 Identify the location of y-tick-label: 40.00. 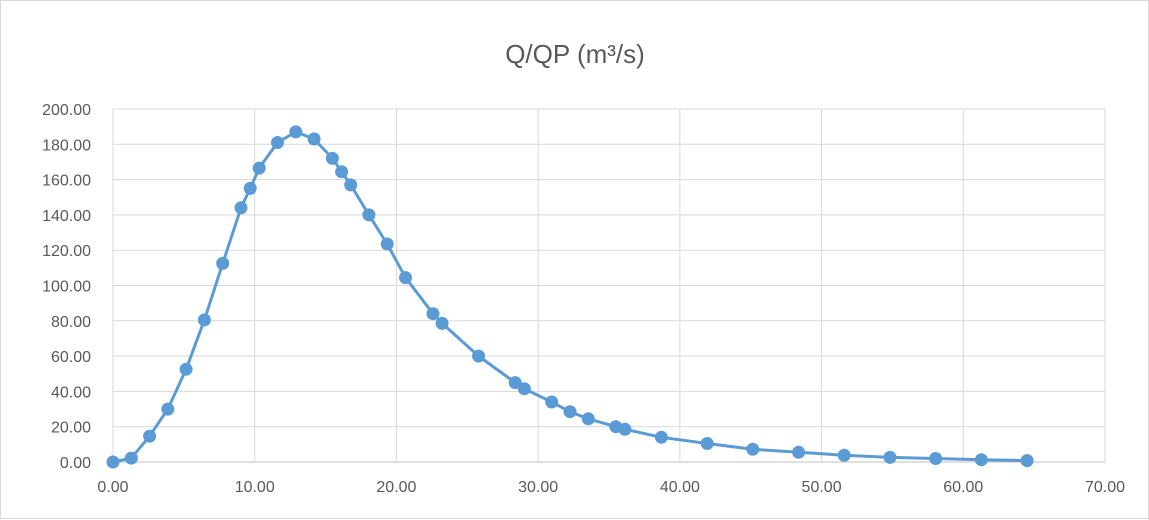
(71, 392).